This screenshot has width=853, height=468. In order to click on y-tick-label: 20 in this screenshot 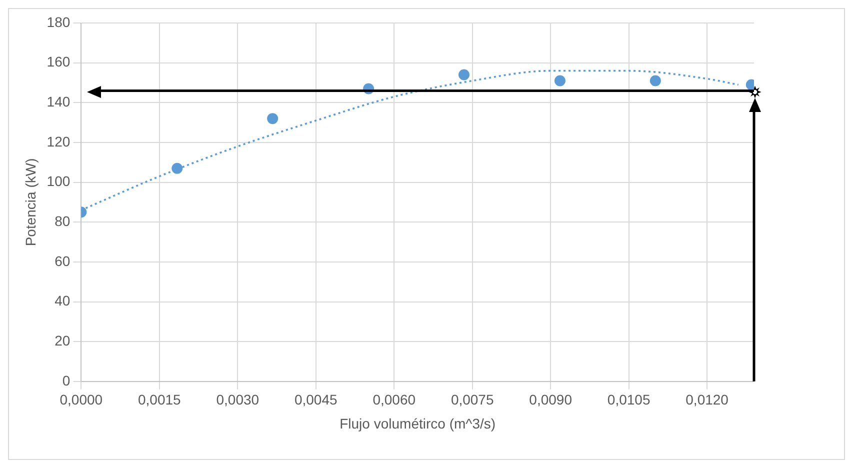, I will do `click(62, 340)`.